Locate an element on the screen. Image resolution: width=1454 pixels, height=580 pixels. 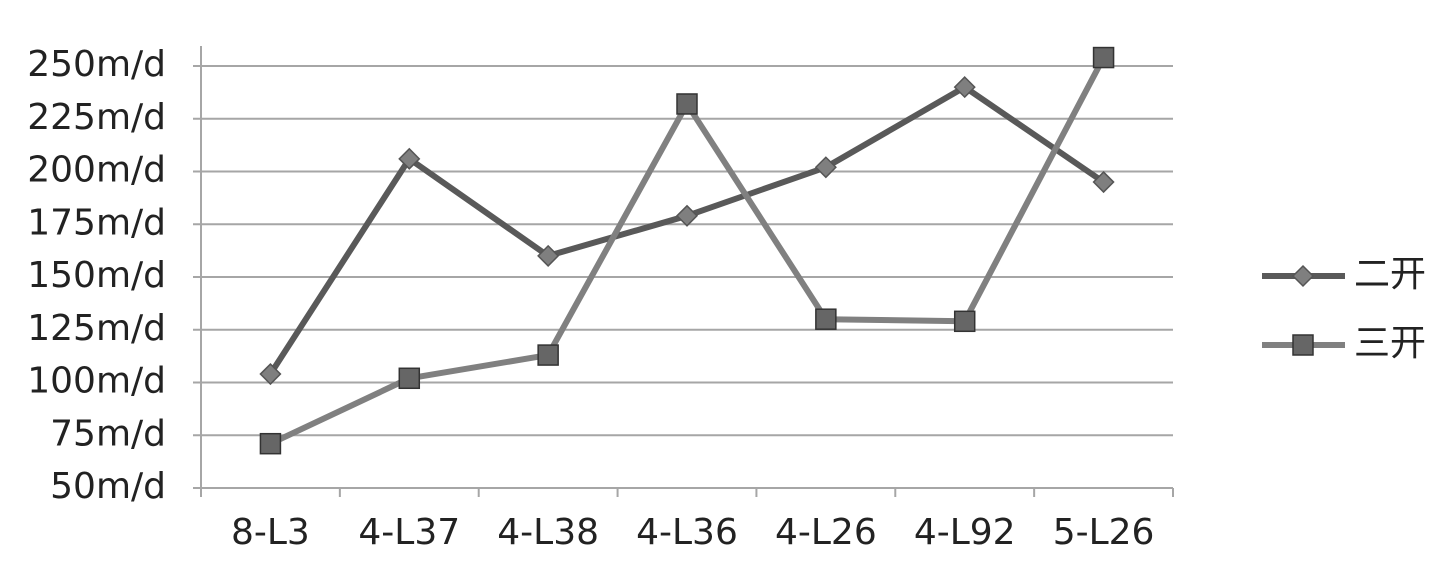
legend-label: 二开 is located at coordinates (1390, 274).